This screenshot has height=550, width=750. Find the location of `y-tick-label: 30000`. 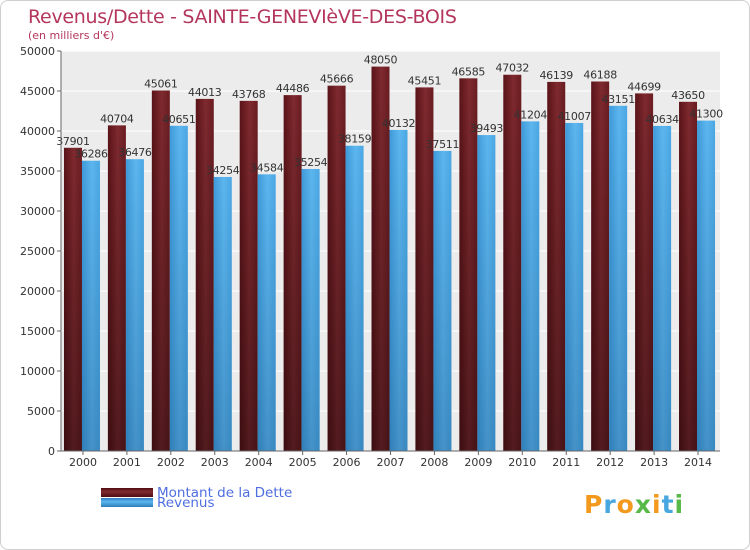

y-tick-label: 30000 is located at coordinates (37, 211).